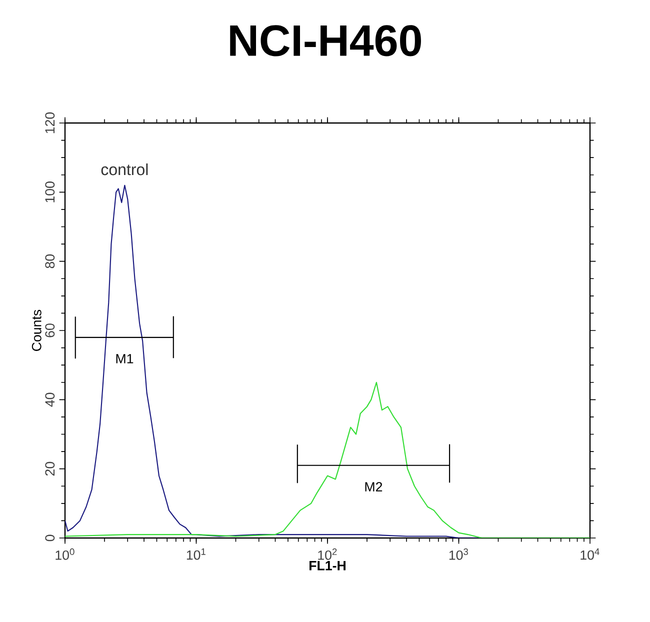 Image resolution: width=650 pixels, height=622 pixels. What do you see at coordinates (50, 331) in the screenshot?
I see `y-tick-label: 60` at bounding box center [50, 331].